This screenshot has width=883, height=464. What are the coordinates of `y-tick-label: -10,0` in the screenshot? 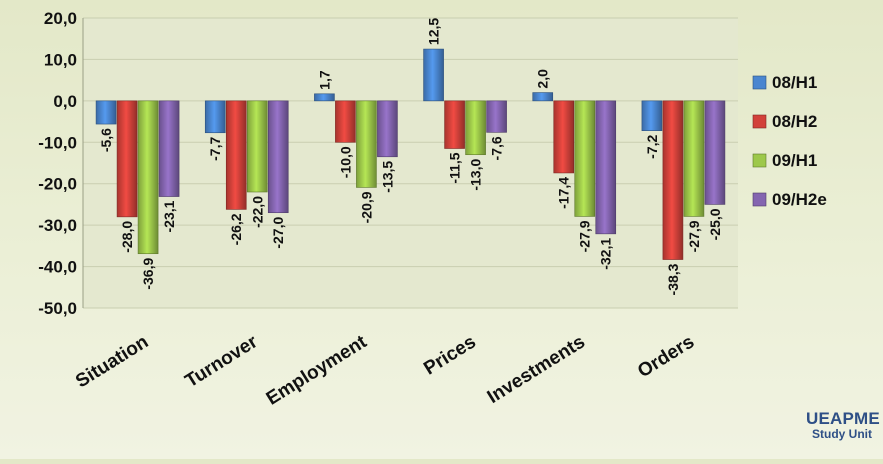 It's located at (57, 142).